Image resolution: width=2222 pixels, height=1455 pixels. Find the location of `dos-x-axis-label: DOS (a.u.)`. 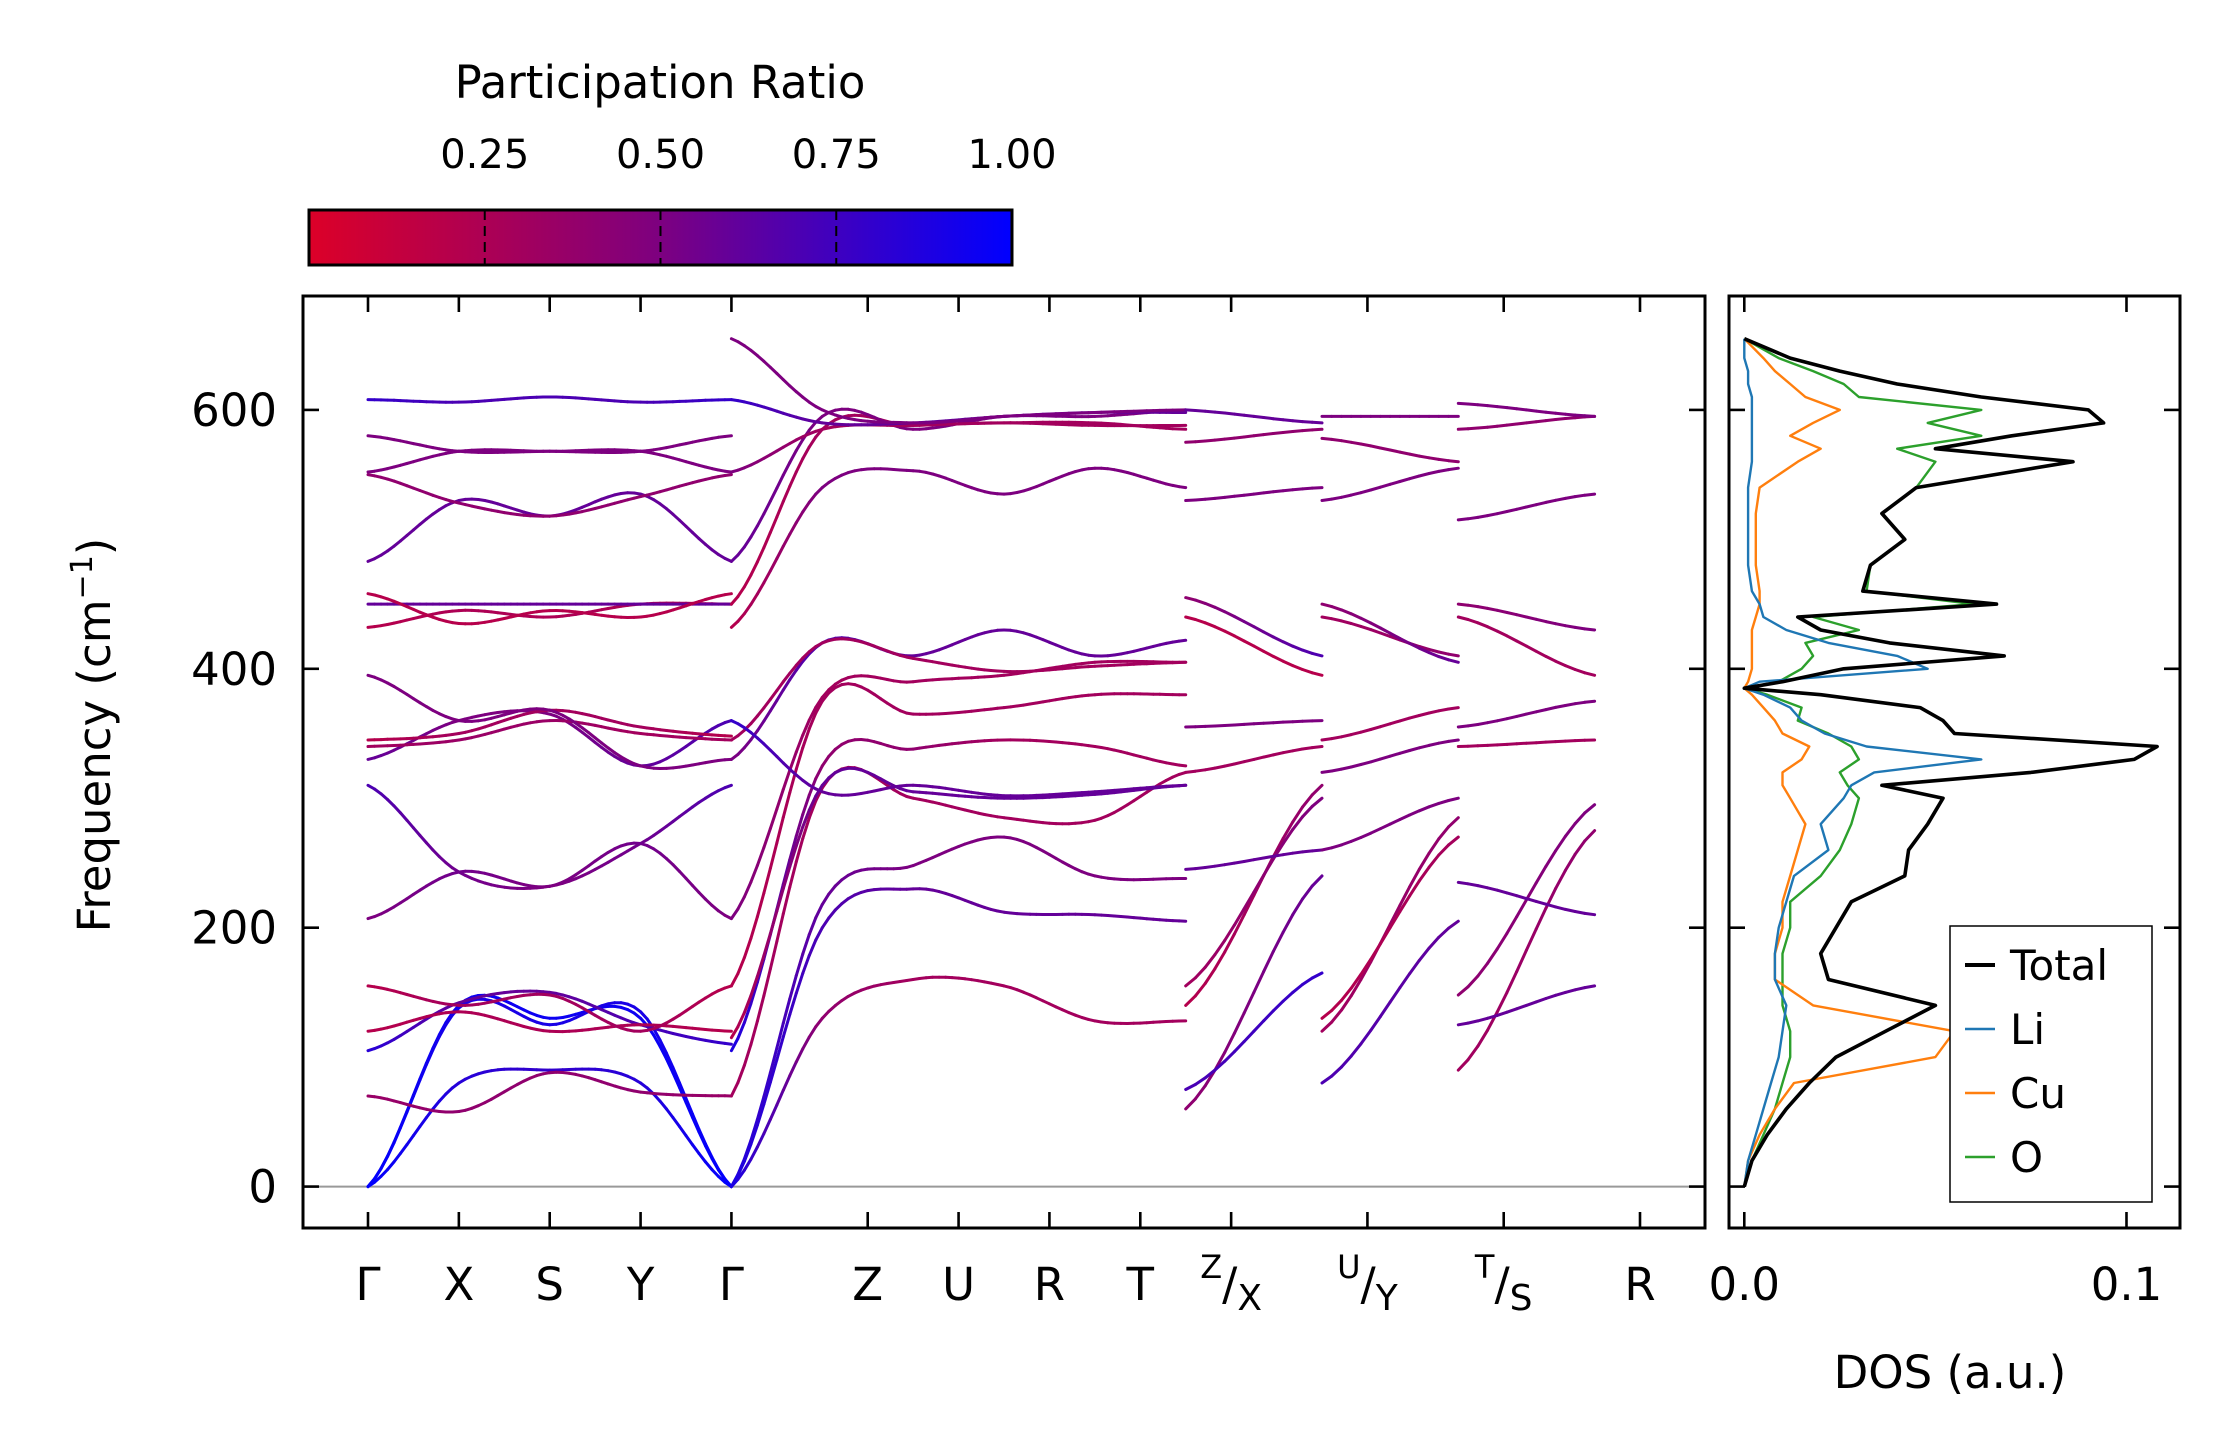

dos-x-axis-label: DOS (a.u.) is located at coordinates (1950, 1372).